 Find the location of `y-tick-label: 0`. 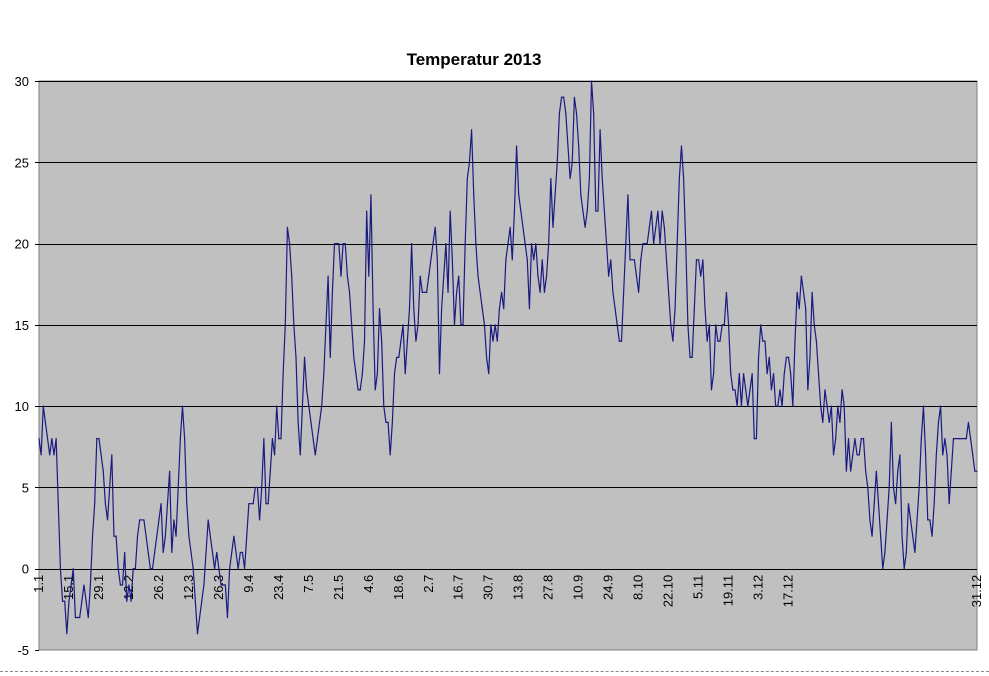

y-tick-label: 0 is located at coordinates (25, 569).